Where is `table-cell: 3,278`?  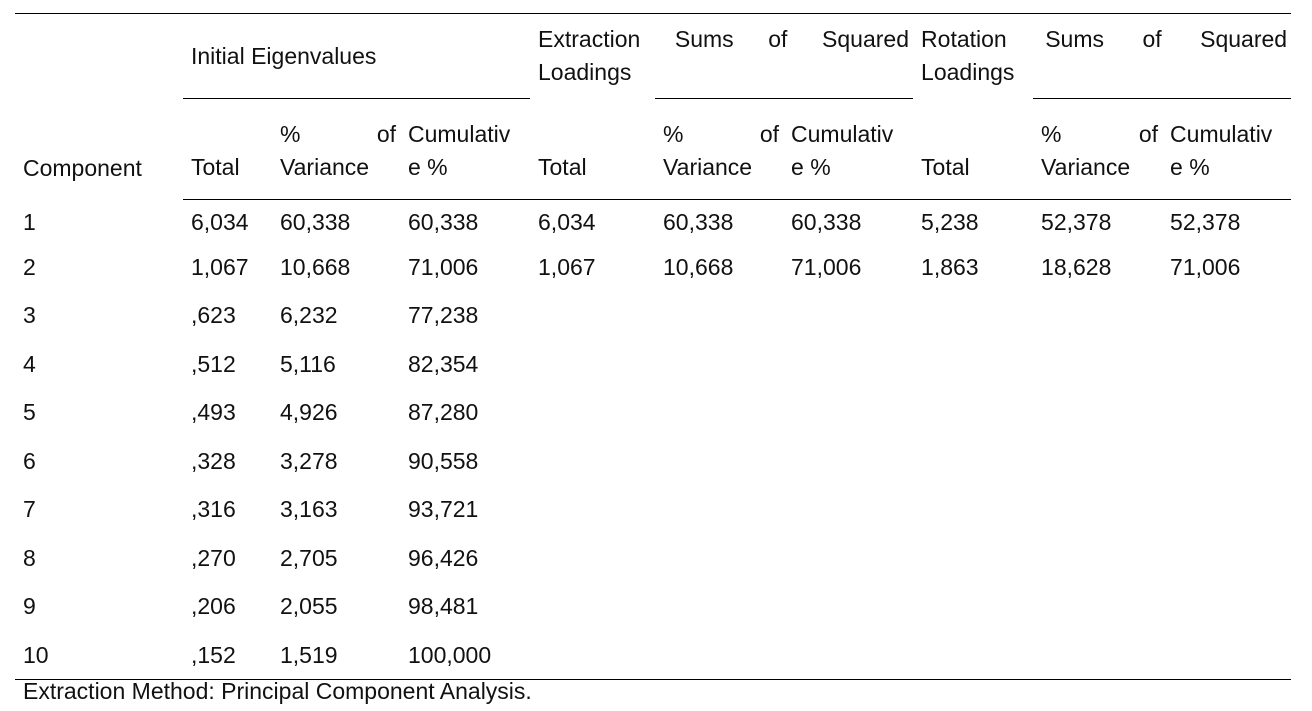
table-cell: 3,278 is located at coordinates (309, 460).